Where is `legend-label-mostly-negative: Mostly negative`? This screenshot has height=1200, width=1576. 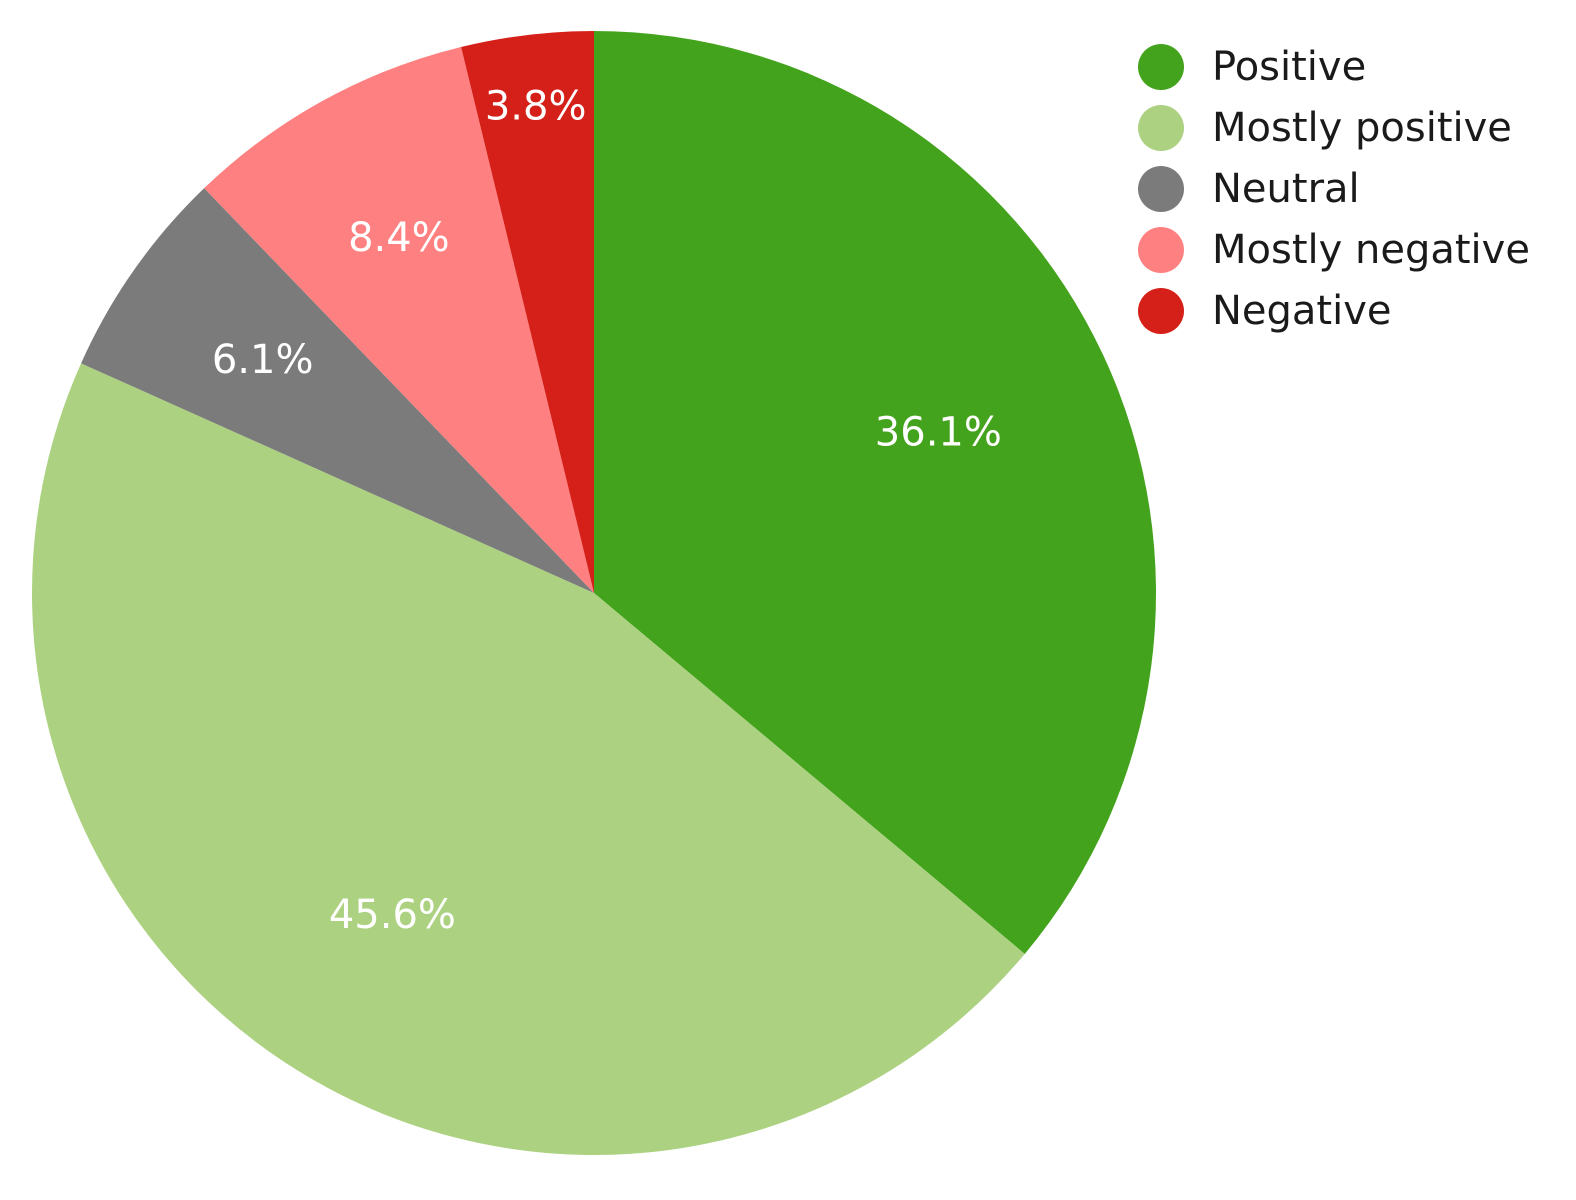 legend-label-mostly-negative: Mostly negative is located at coordinates (1371, 249).